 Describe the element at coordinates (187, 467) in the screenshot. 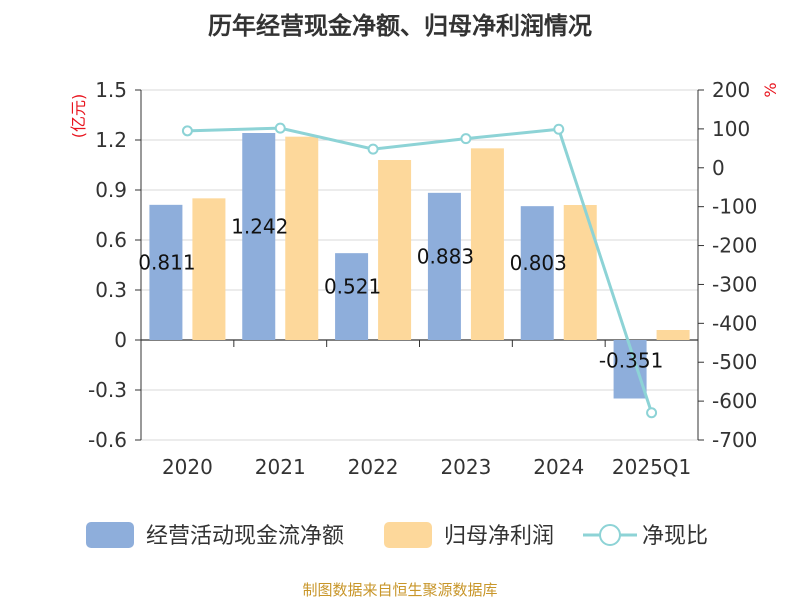

I see `category-label: 2020` at that location.